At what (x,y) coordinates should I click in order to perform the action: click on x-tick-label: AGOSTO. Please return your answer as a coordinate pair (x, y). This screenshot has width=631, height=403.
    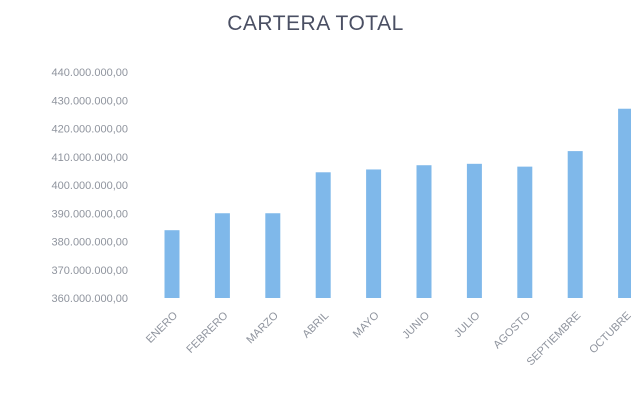
    Looking at the image, I should click on (512, 330).